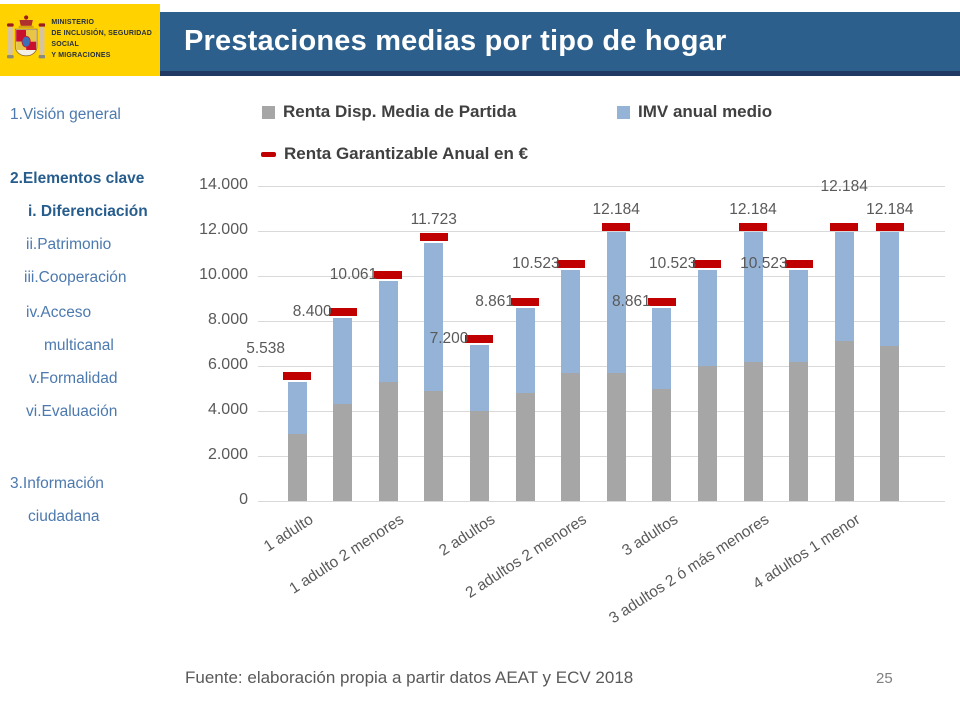 Image resolution: width=960 pixels, height=720 pixels. I want to click on sidebar-item-vision-general: 1.Visión general, so click(65, 114).